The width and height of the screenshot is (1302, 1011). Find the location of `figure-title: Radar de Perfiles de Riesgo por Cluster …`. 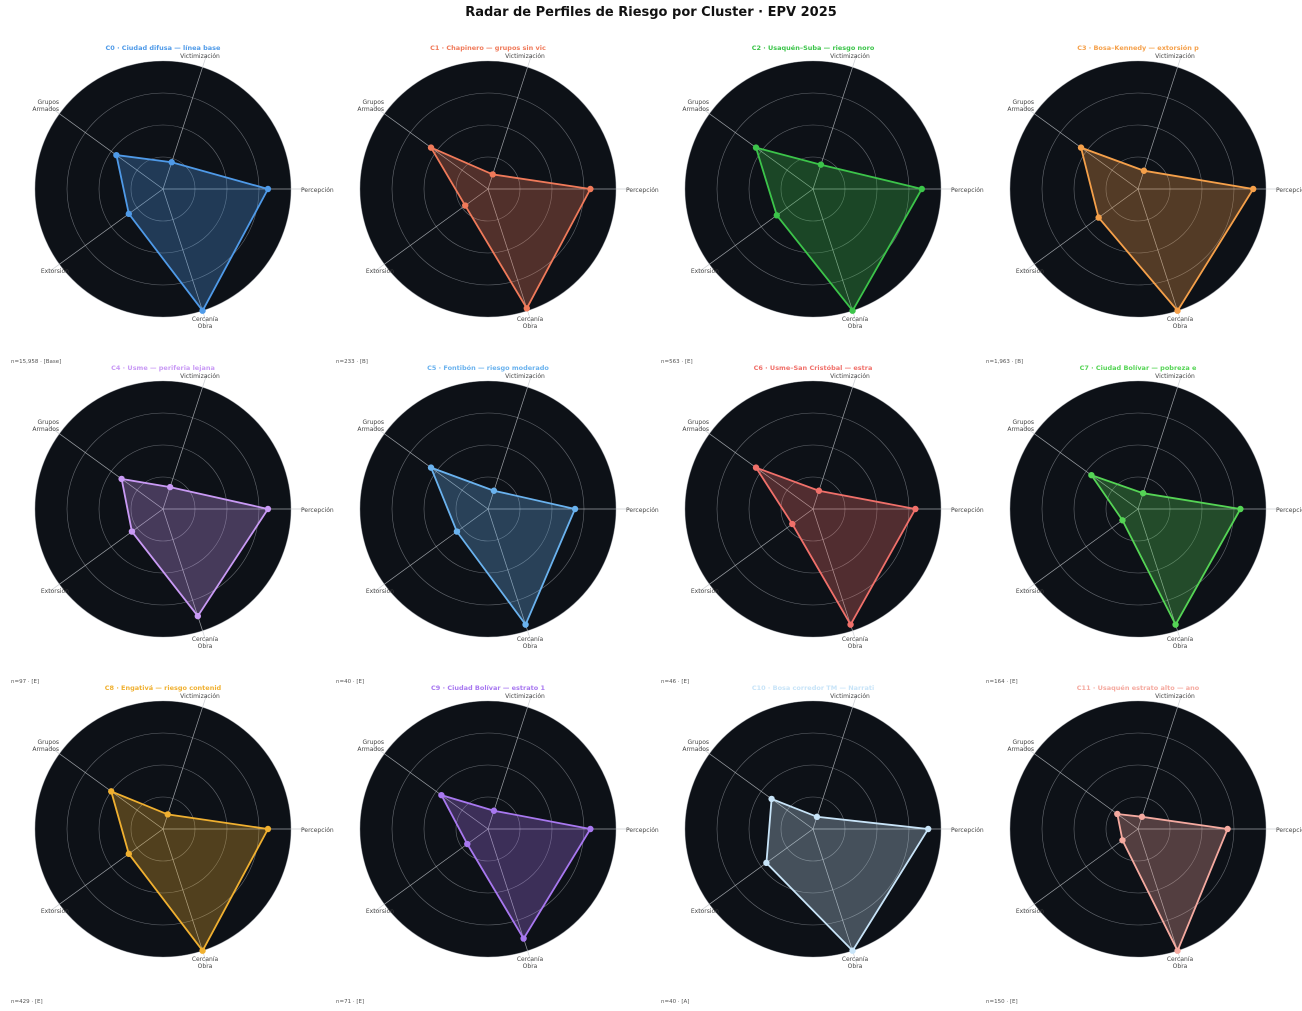

figure-title: Radar de Perfiles de Riesgo por Cluster … is located at coordinates (651, 12).